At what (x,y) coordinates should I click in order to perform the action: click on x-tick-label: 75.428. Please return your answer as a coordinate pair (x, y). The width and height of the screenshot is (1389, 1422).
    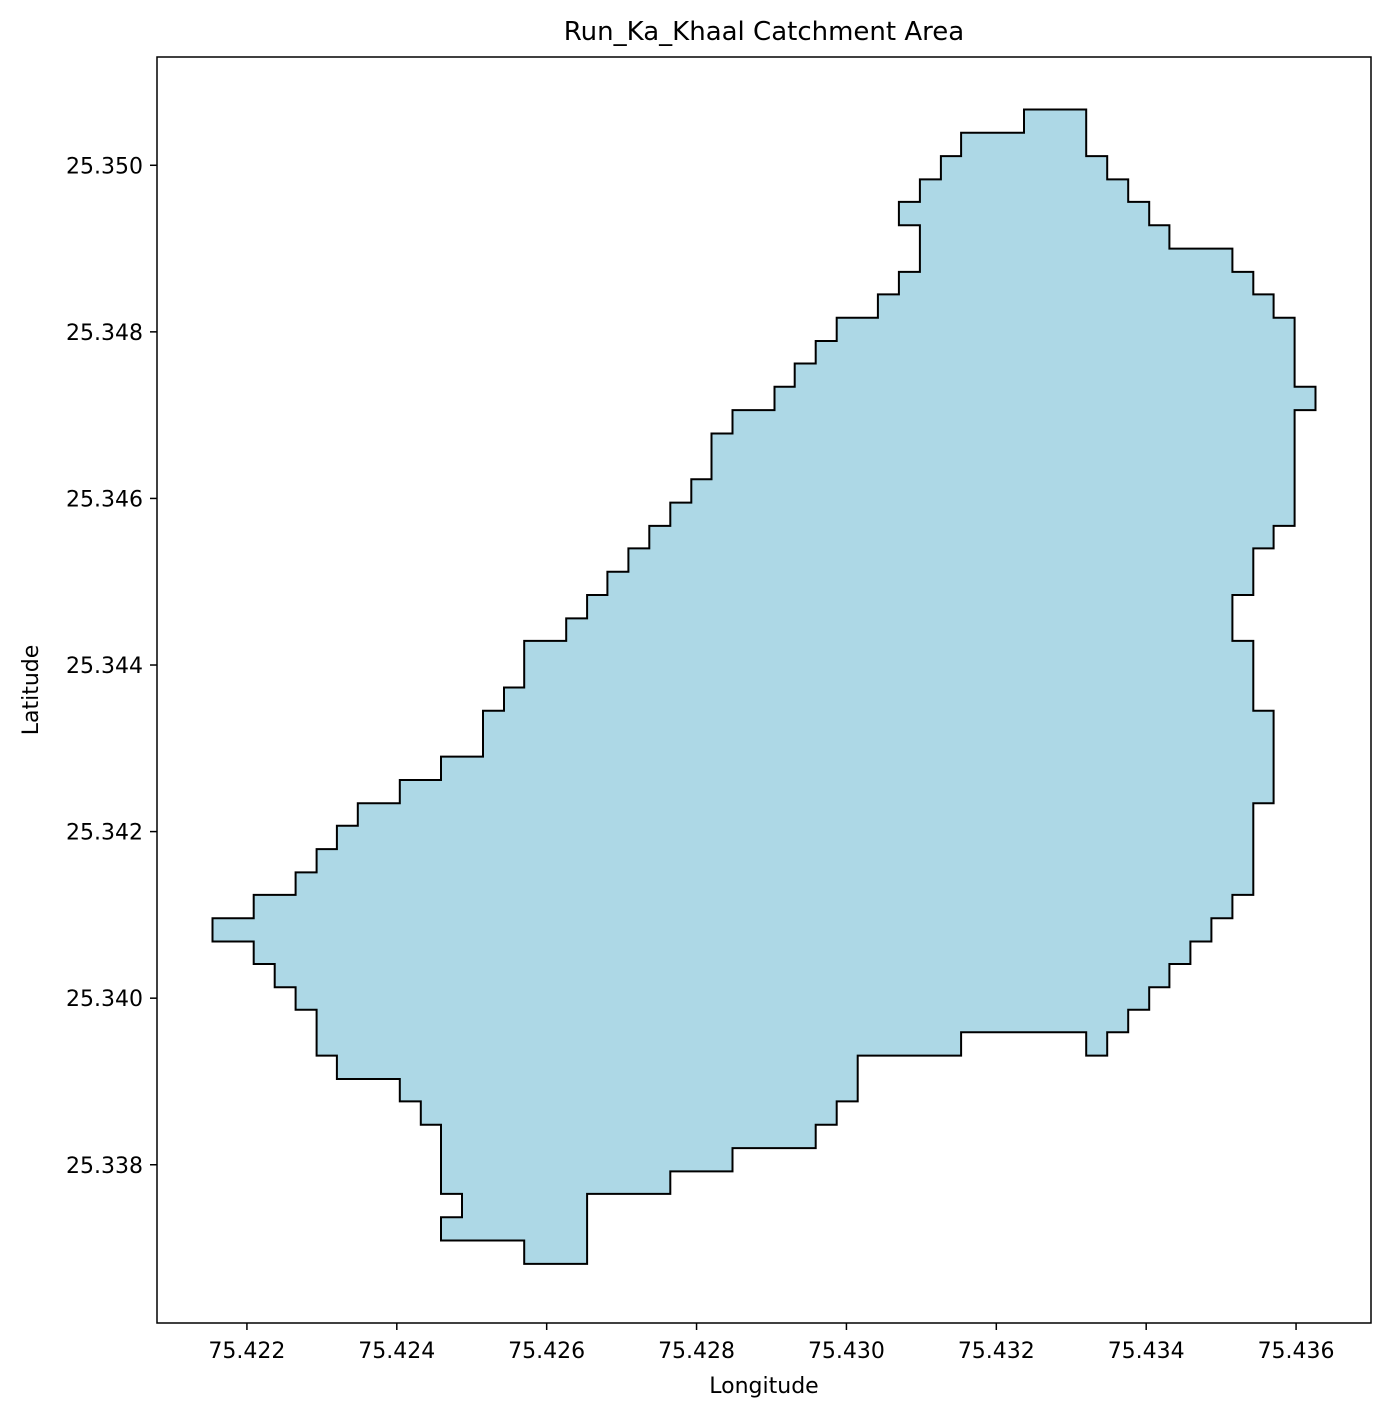
    Looking at the image, I should click on (696, 1351).